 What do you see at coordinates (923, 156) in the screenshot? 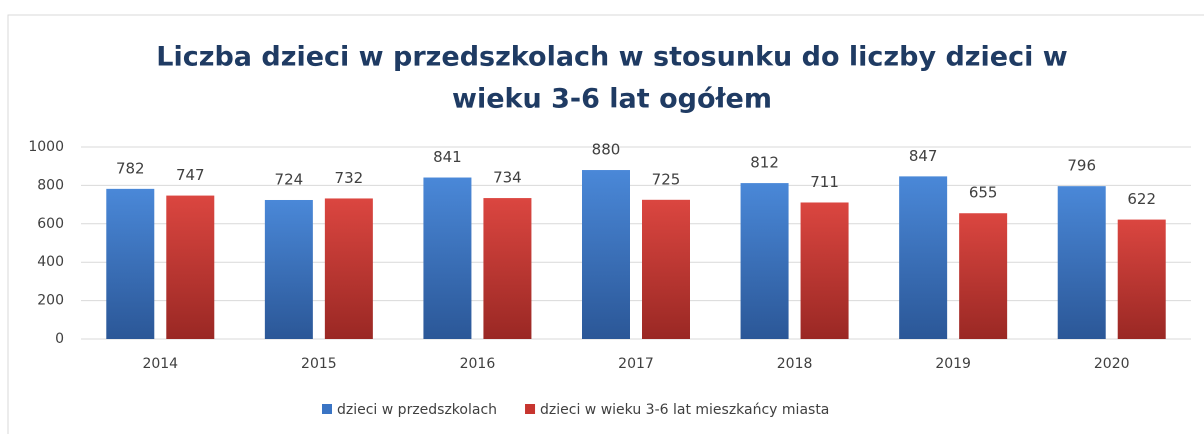
I see `data-label: 847` at bounding box center [923, 156].